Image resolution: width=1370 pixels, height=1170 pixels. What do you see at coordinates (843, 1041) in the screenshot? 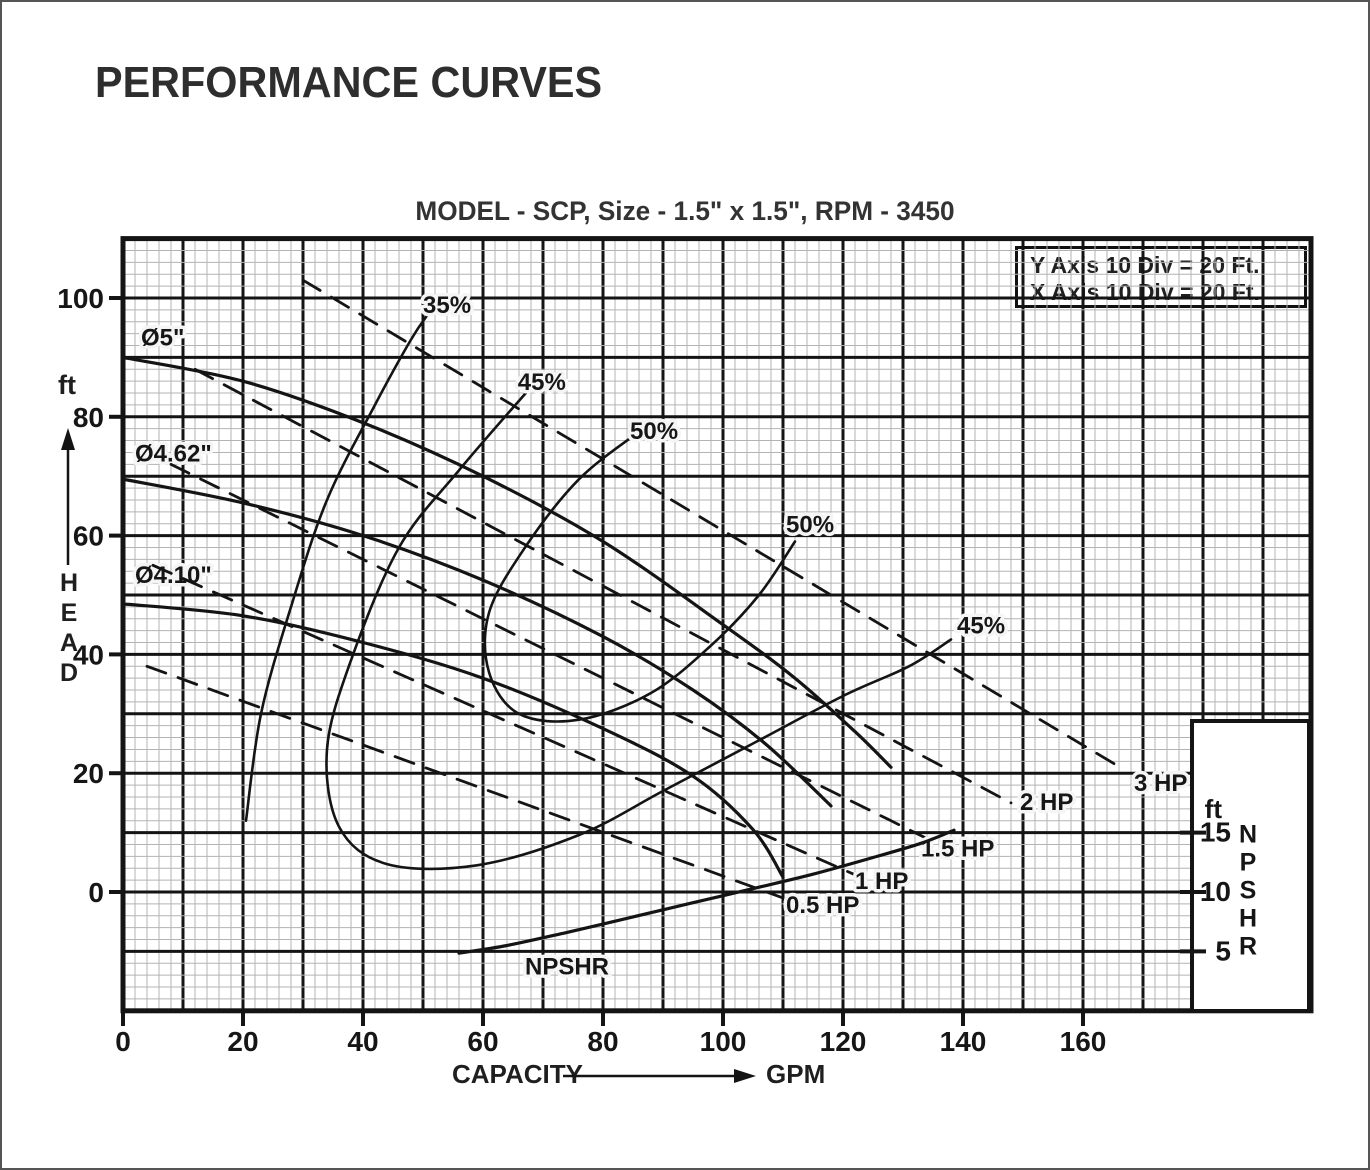
I see `x-tick-label: 120` at bounding box center [843, 1041].